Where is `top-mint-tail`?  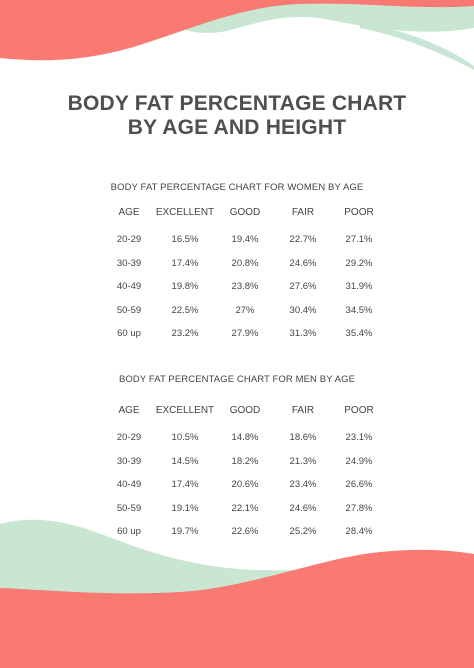 top-mint-tail is located at coordinates (417, 46).